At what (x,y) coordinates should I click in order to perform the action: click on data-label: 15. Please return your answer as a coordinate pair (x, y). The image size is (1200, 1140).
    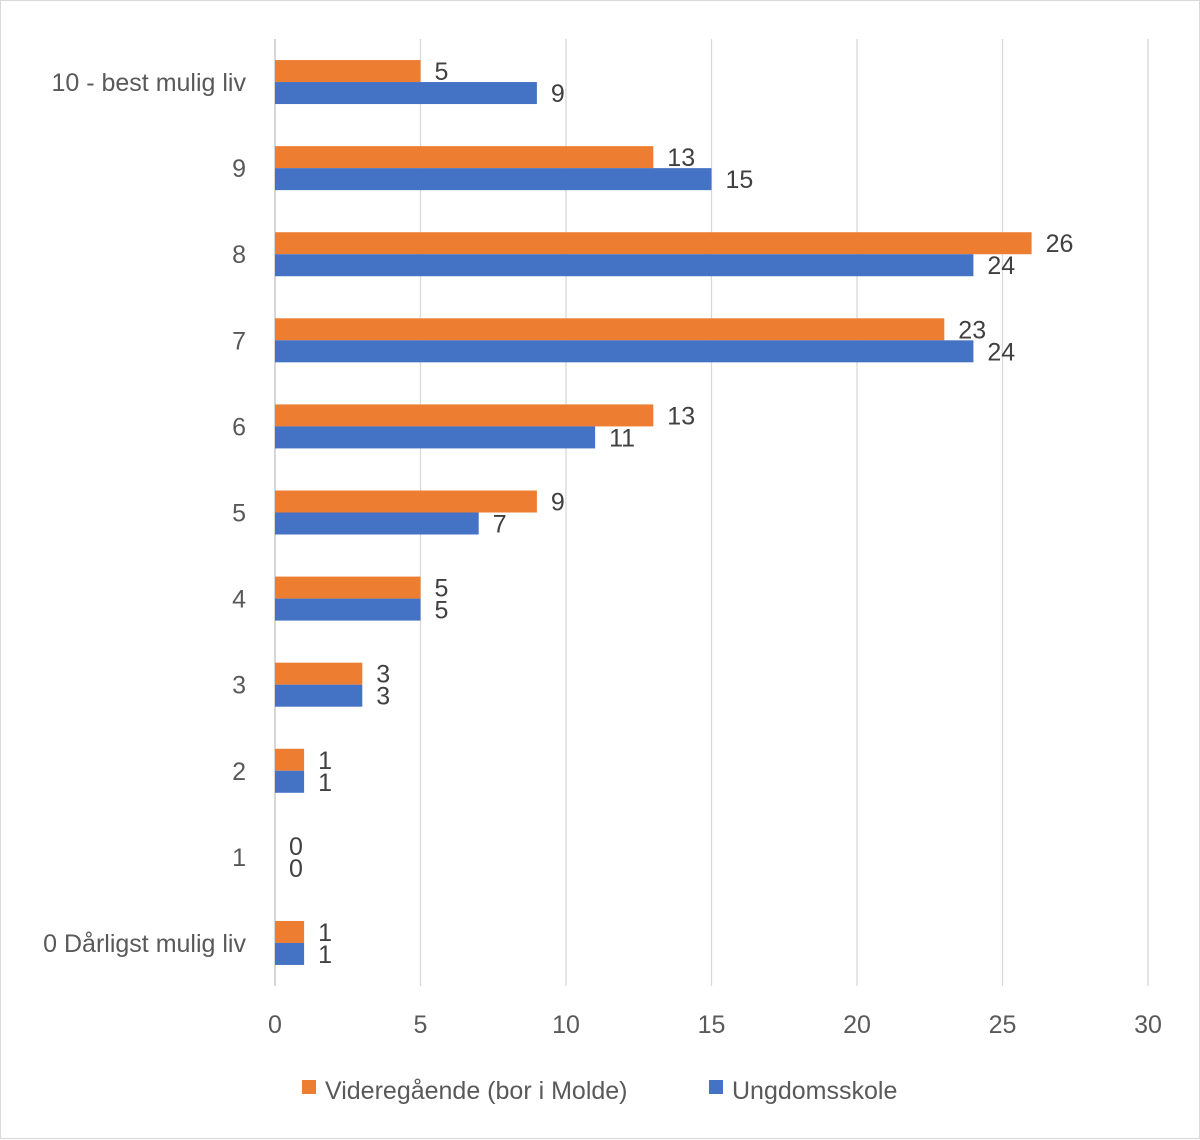
    Looking at the image, I should click on (740, 180).